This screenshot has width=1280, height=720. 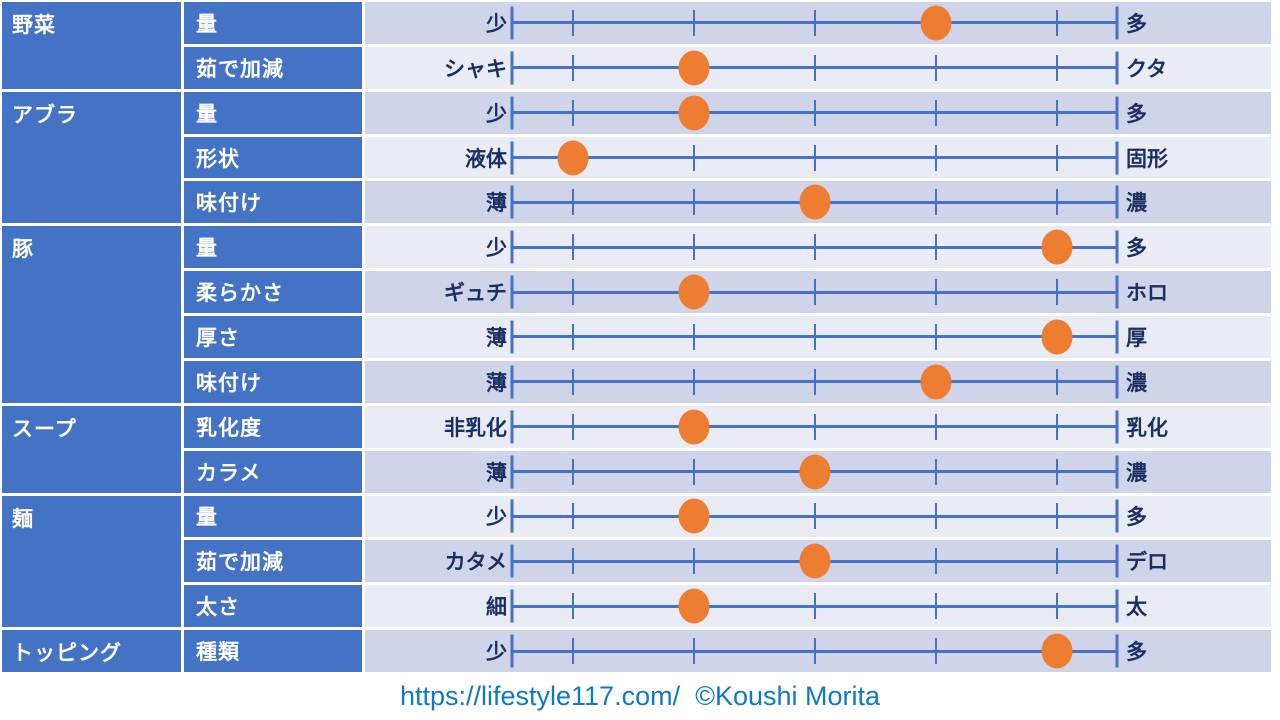 What do you see at coordinates (273, 471) in the screenshot?
I see `attribute-cell: カラメ` at bounding box center [273, 471].